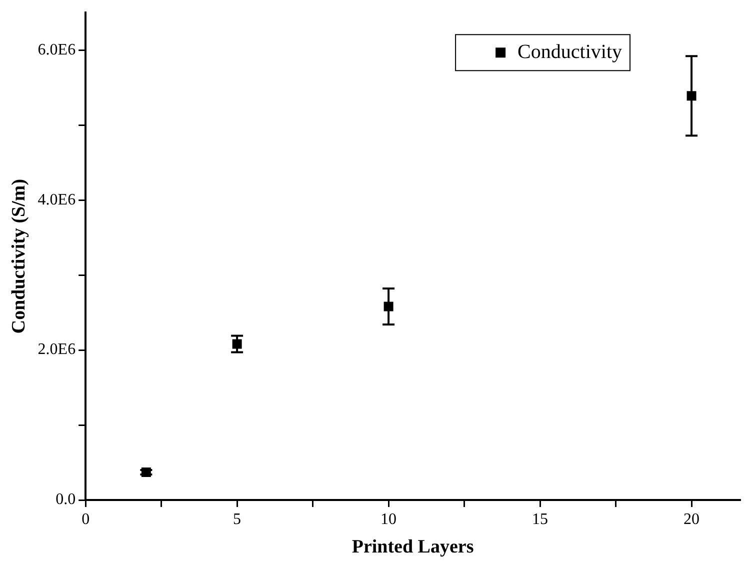 This screenshot has height=567, width=747. Describe the element at coordinates (692, 519) in the screenshot. I see `x-tick-label: 20` at that location.